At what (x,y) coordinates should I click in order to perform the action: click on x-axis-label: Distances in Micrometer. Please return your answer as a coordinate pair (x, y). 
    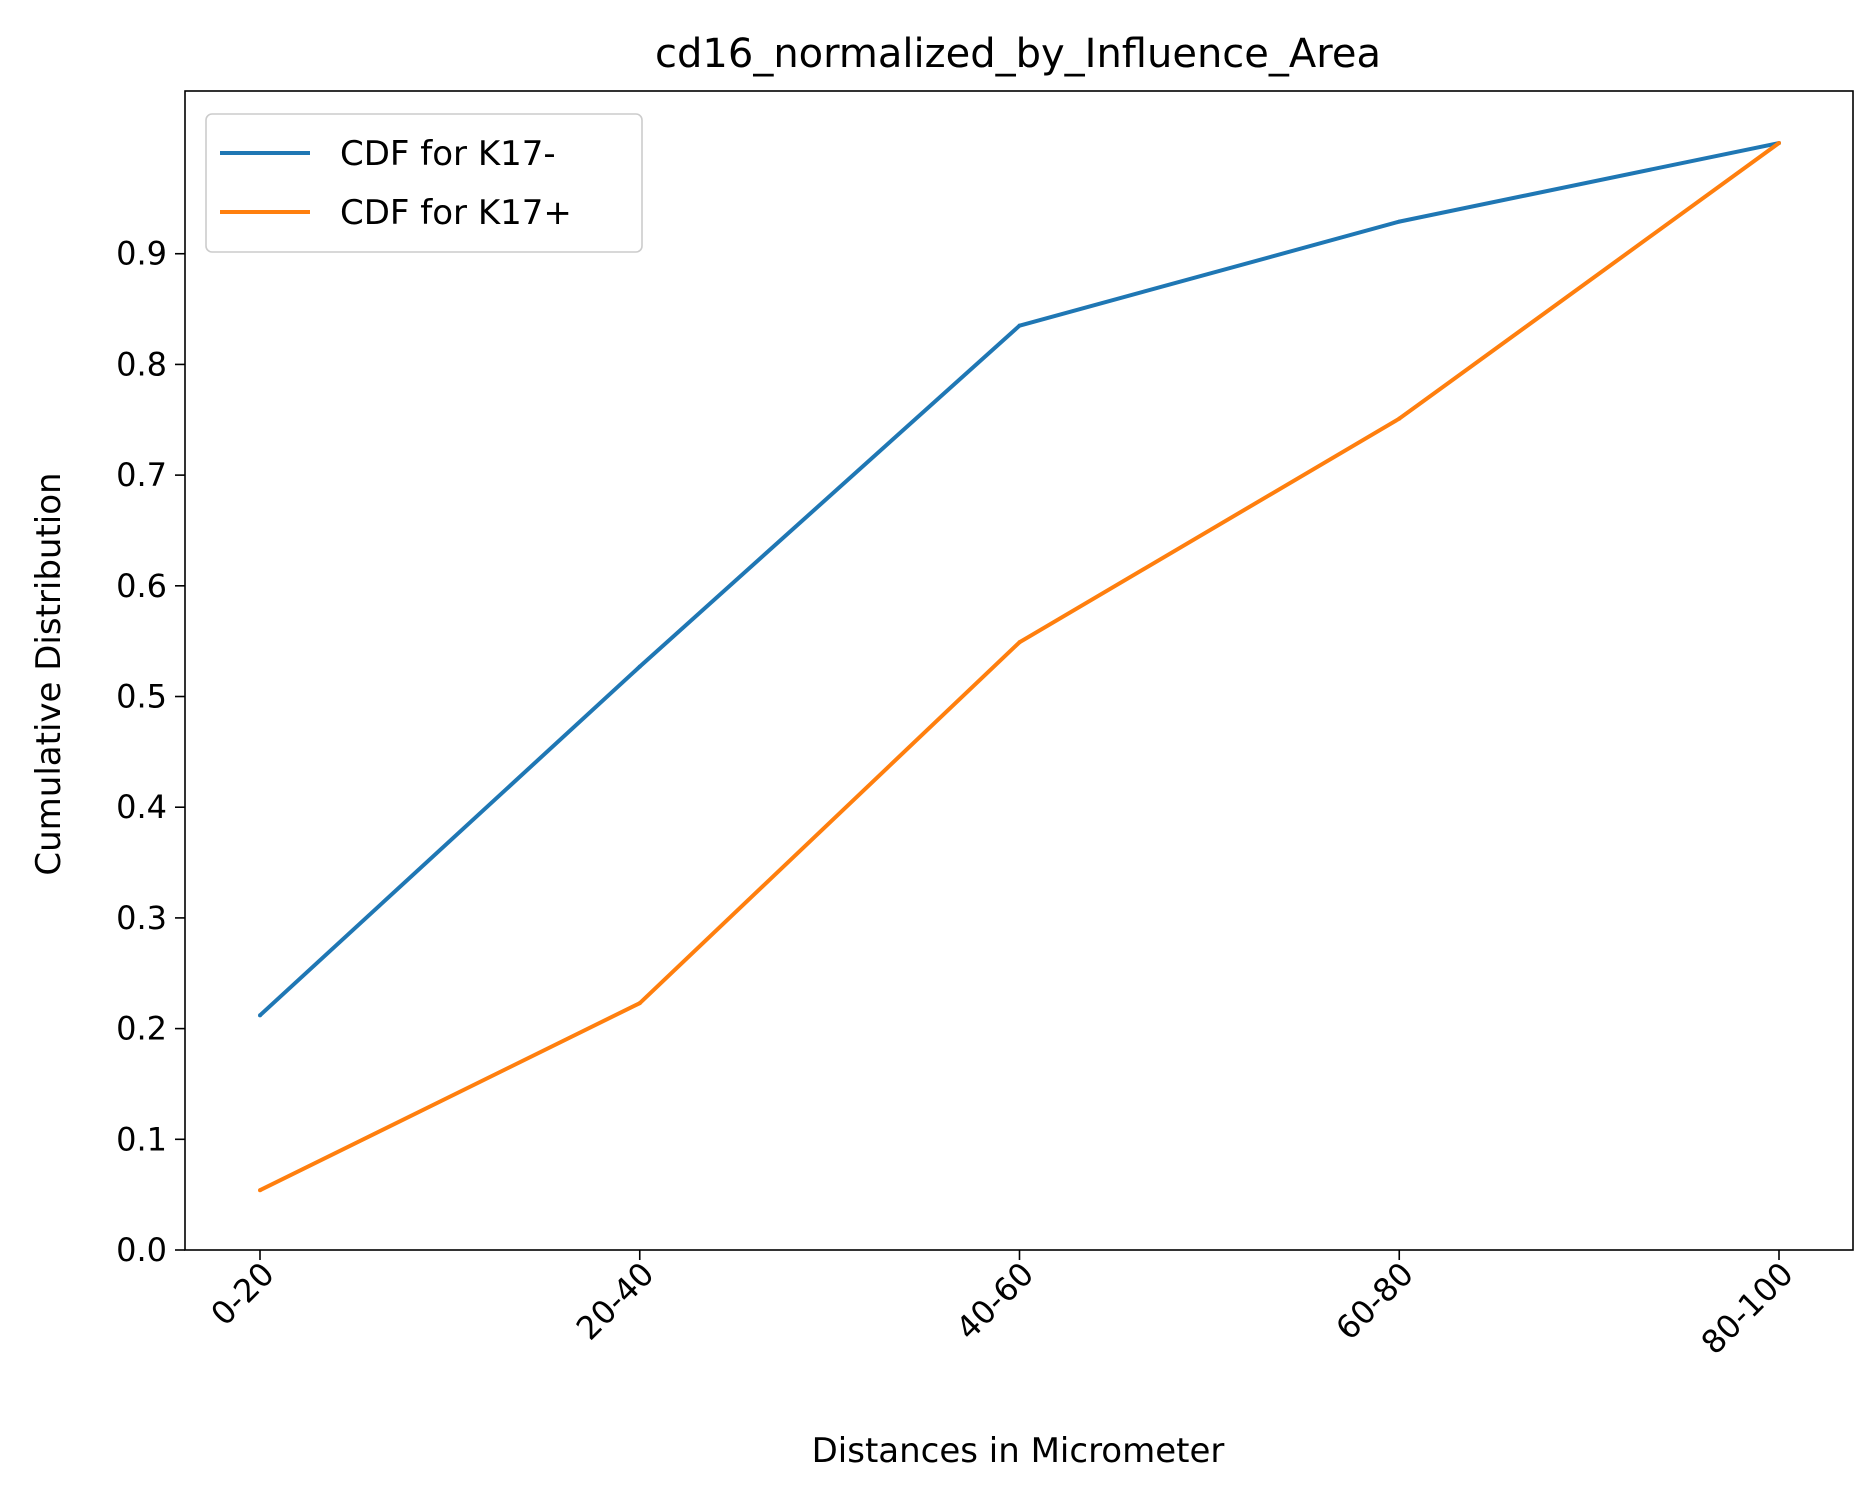
    Looking at the image, I should click on (1018, 1451).